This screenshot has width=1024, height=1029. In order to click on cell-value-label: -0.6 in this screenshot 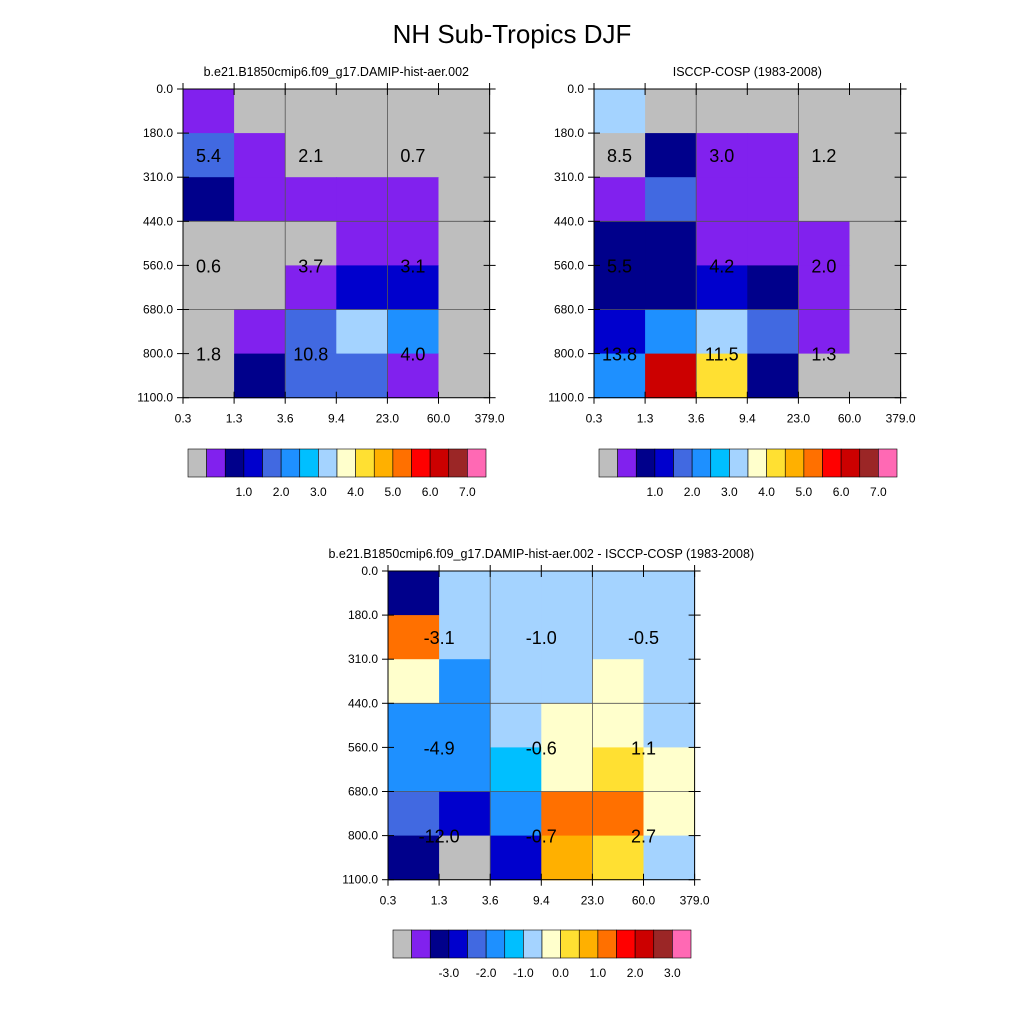, I will do `click(541, 748)`.